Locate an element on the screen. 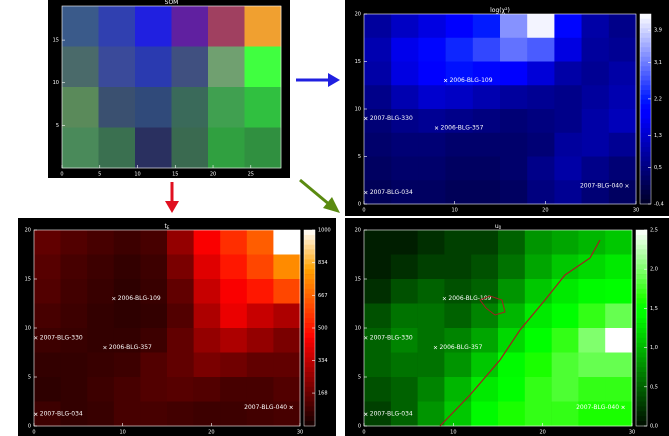 This screenshot has width=669, height=436. colorbar-label: 2,5 is located at coordinates (654, 231).